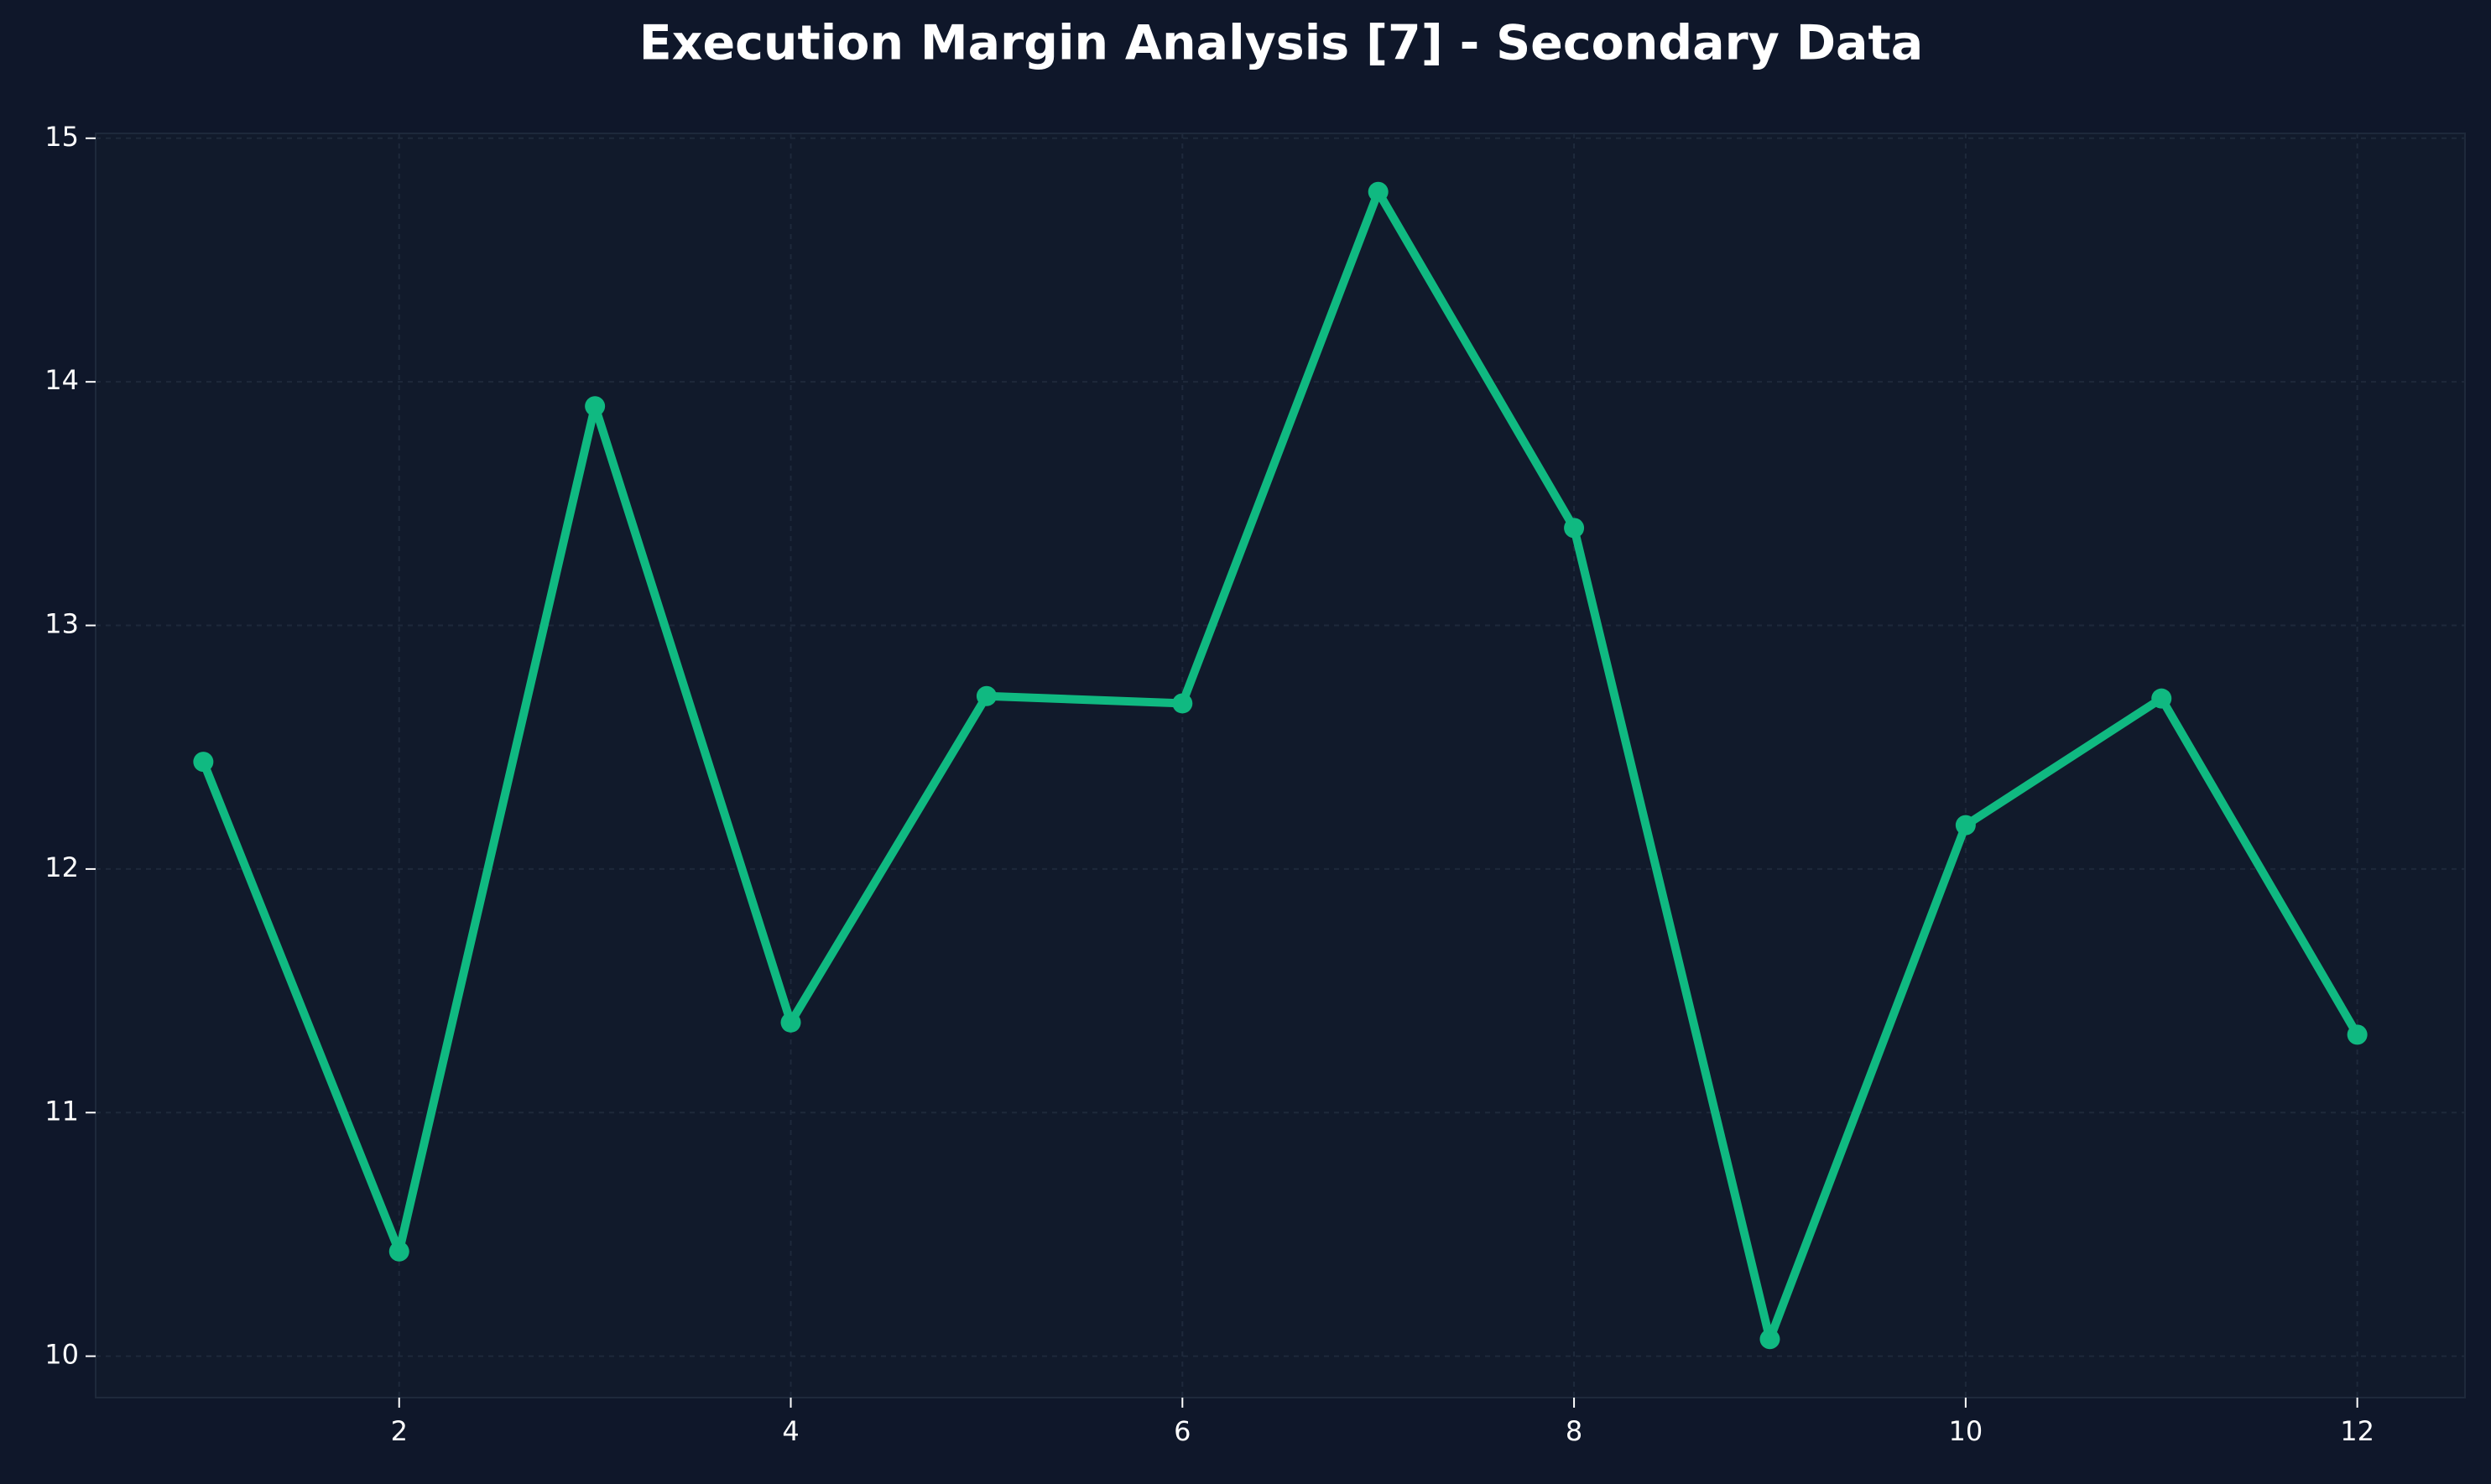  What do you see at coordinates (61, 867) in the screenshot?
I see `y-tick-label: 12` at bounding box center [61, 867].